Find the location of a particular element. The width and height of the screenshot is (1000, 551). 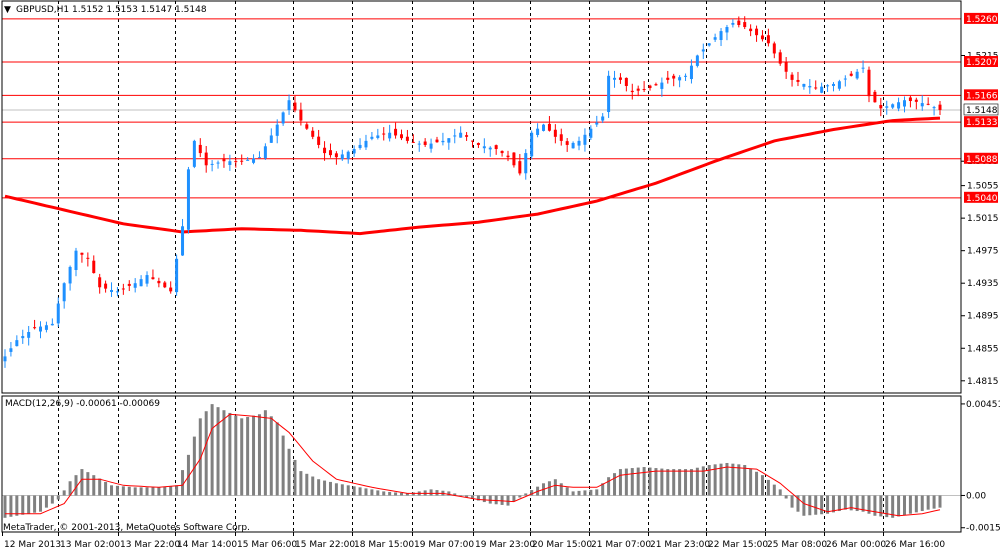

time-tick-label: 13 Mar 02:00 is located at coordinates (90, 545).